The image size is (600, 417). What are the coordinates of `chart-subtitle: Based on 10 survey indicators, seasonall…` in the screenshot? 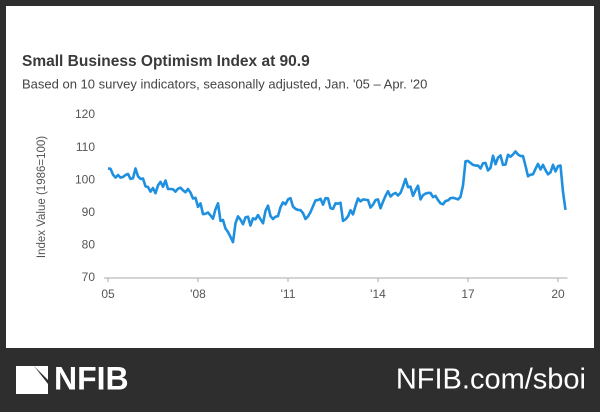 It's located at (224, 83).